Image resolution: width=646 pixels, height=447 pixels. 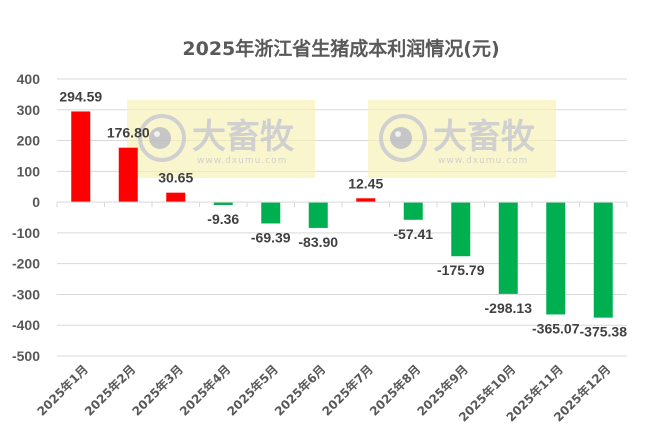 What do you see at coordinates (29, 171) in the screenshot?
I see `y-tick-label: 100` at bounding box center [29, 171].